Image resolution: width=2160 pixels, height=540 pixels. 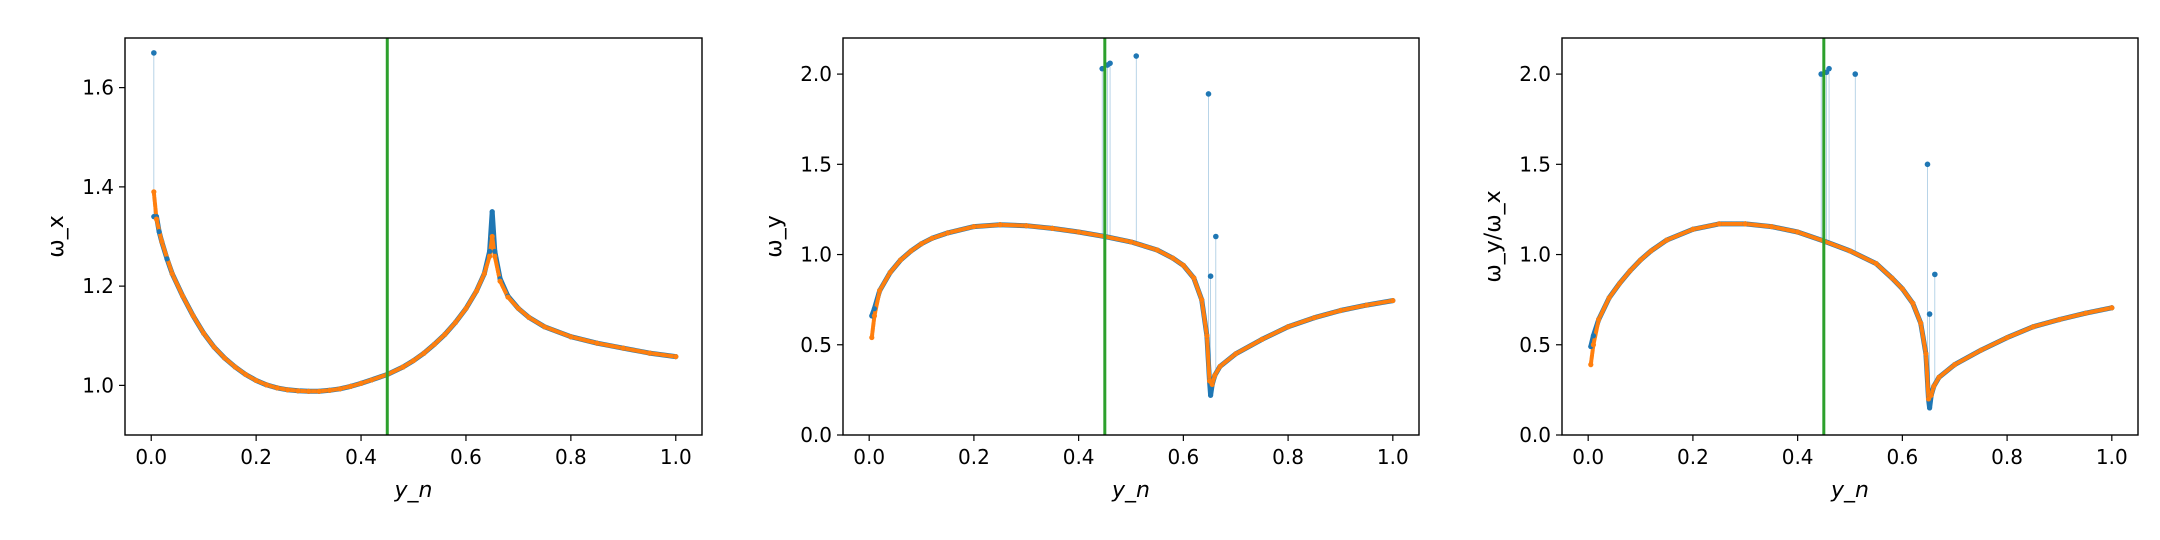 What do you see at coordinates (98, 187) in the screenshot?
I see `y-tick-label: 1.4` at bounding box center [98, 187].